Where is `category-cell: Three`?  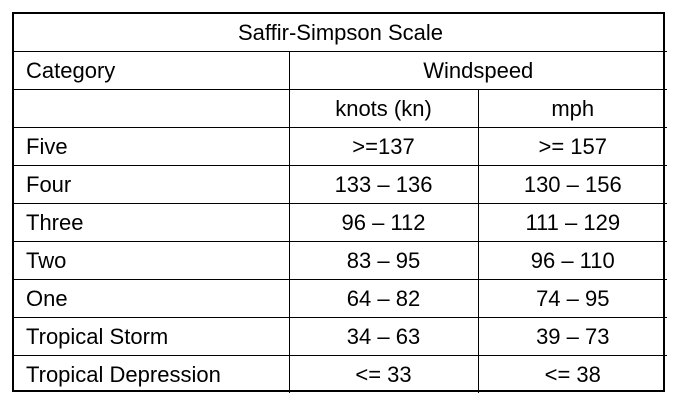 category-cell: Three is located at coordinates (152, 222).